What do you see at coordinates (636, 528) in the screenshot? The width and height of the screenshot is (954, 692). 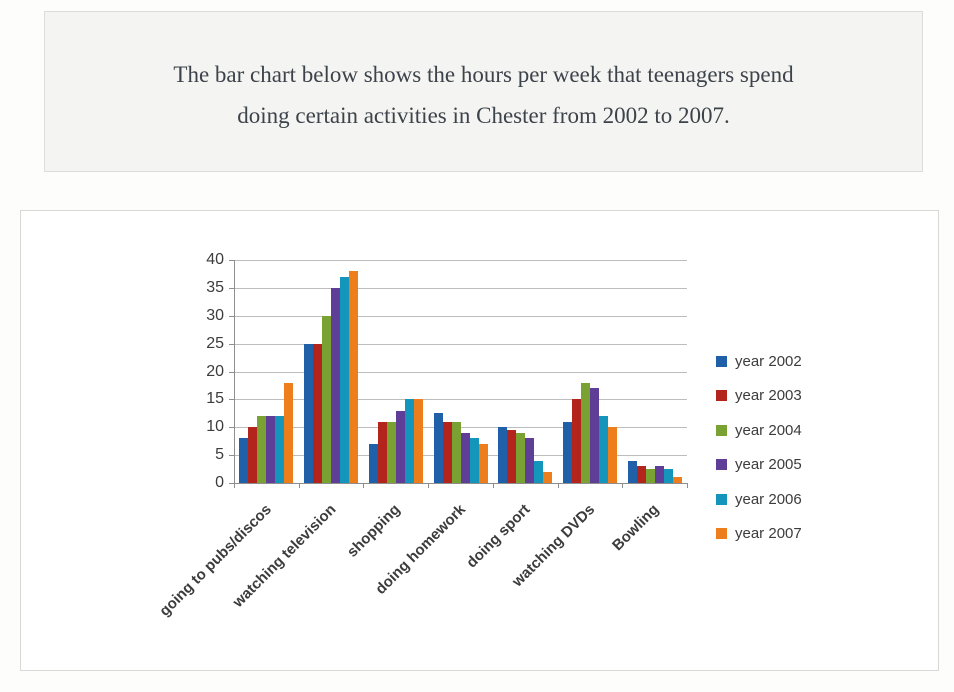 I see `x-axis-category-label-text: Bowling` at bounding box center [636, 528].